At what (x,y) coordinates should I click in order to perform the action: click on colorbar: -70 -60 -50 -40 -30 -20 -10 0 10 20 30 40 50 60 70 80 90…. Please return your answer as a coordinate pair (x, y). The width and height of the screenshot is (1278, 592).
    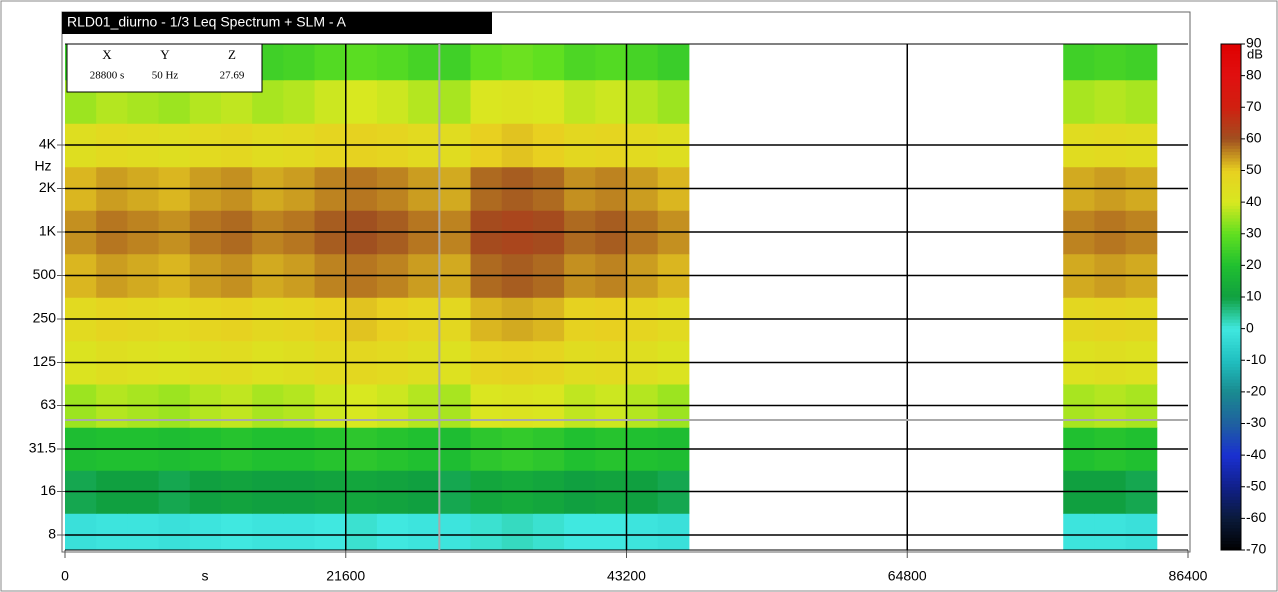
    Looking at the image, I should click on (1243, 296).